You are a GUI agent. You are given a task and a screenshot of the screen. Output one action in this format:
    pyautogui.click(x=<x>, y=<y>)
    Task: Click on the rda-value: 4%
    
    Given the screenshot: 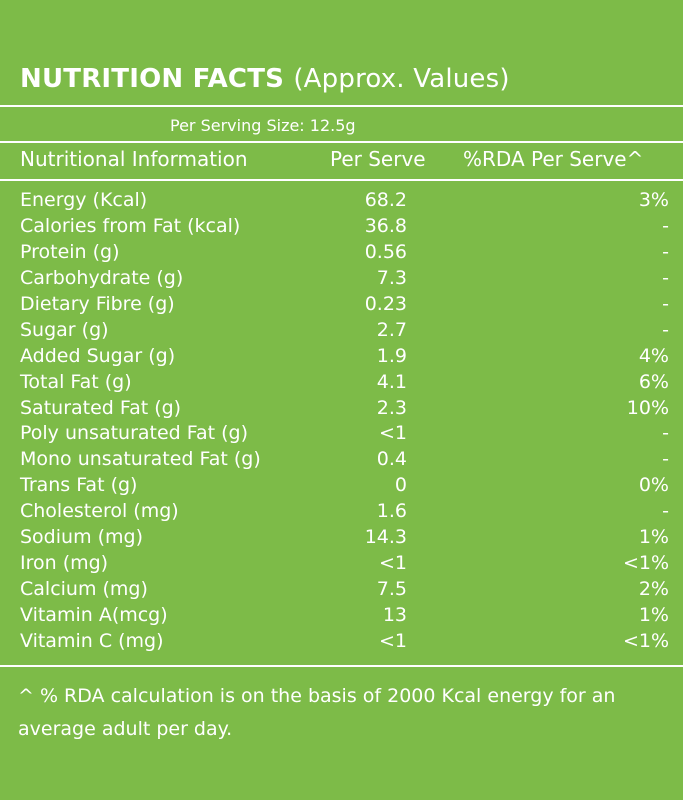 What is the action you would take?
    pyautogui.click(x=653, y=355)
    